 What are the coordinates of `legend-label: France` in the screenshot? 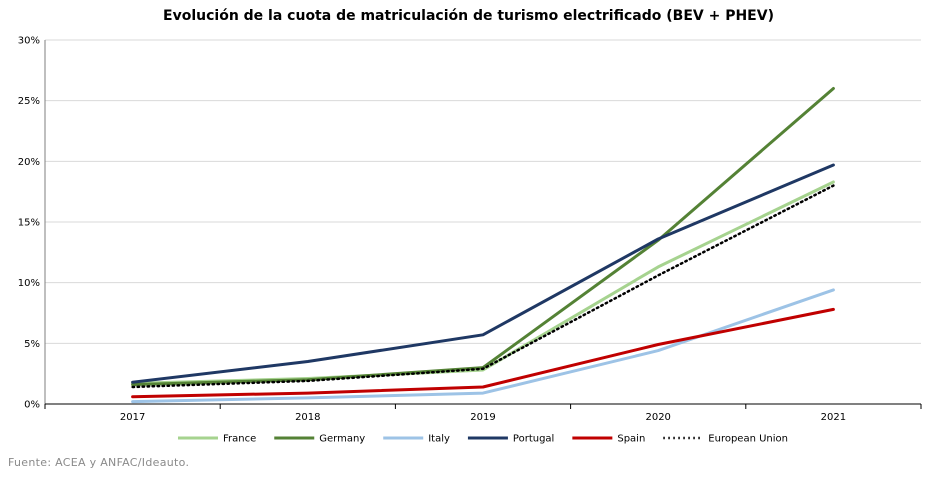 It's located at (239, 439).